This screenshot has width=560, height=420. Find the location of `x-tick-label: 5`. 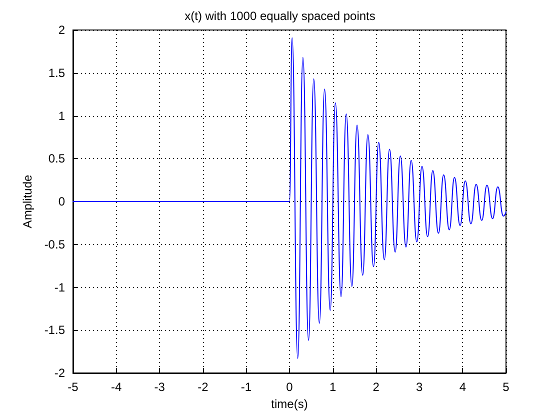

x-tick-label: 5 is located at coordinates (506, 387).